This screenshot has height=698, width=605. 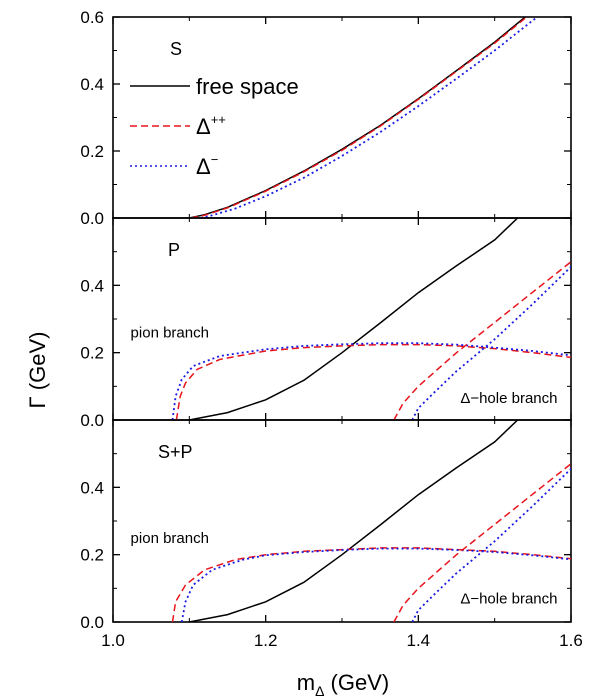 What do you see at coordinates (571, 640) in the screenshot?
I see `x-tick-label: 1.6` at bounding box center [571, 640].